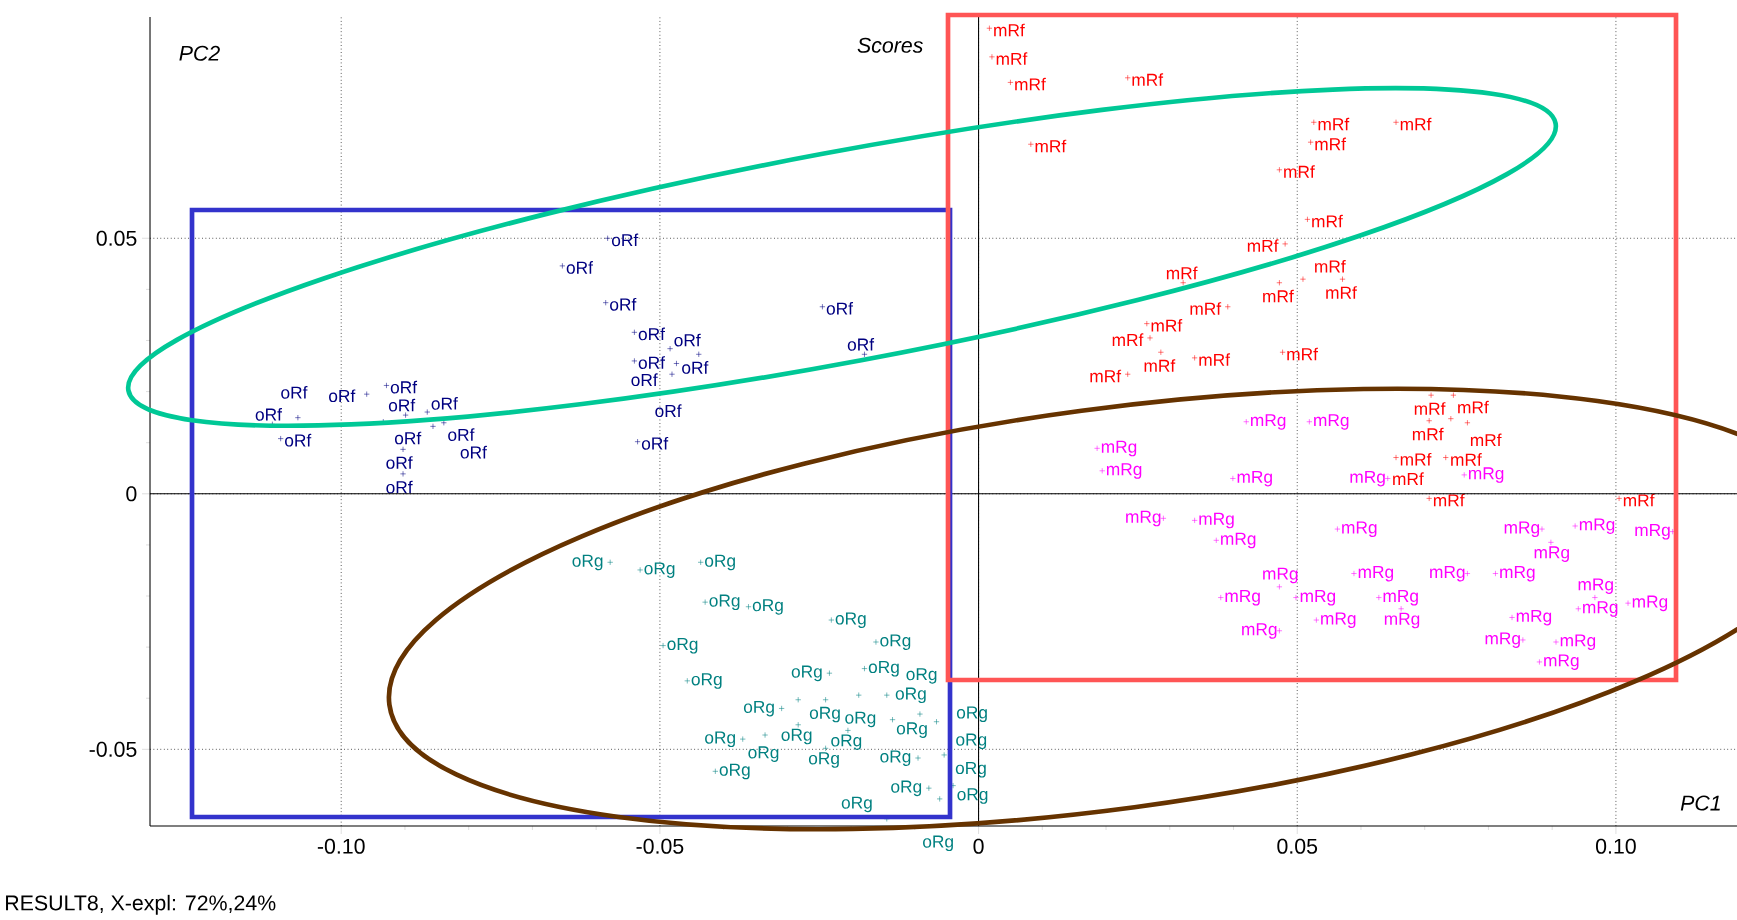  Describe the element at coordinates (113, 749) in the screenshot. I see `y-tick-label: -0.05` at that location.